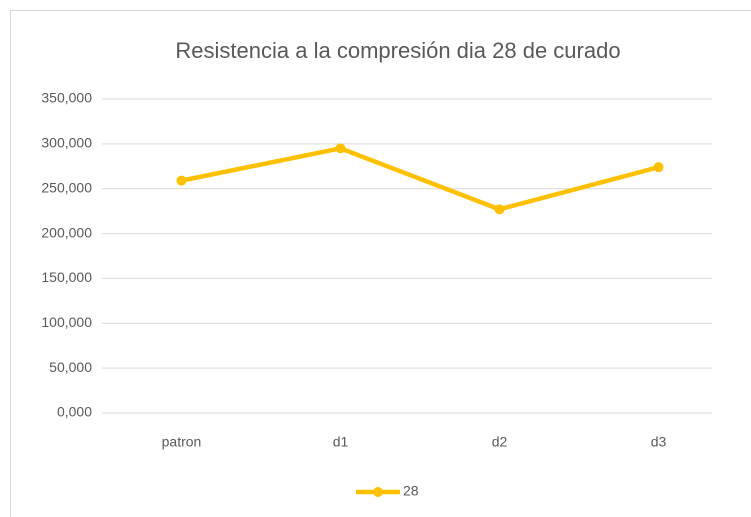 The width and height of the screenshot is (751, 517). I want to click on y-tick-label: 100,000, so click(66, 322).